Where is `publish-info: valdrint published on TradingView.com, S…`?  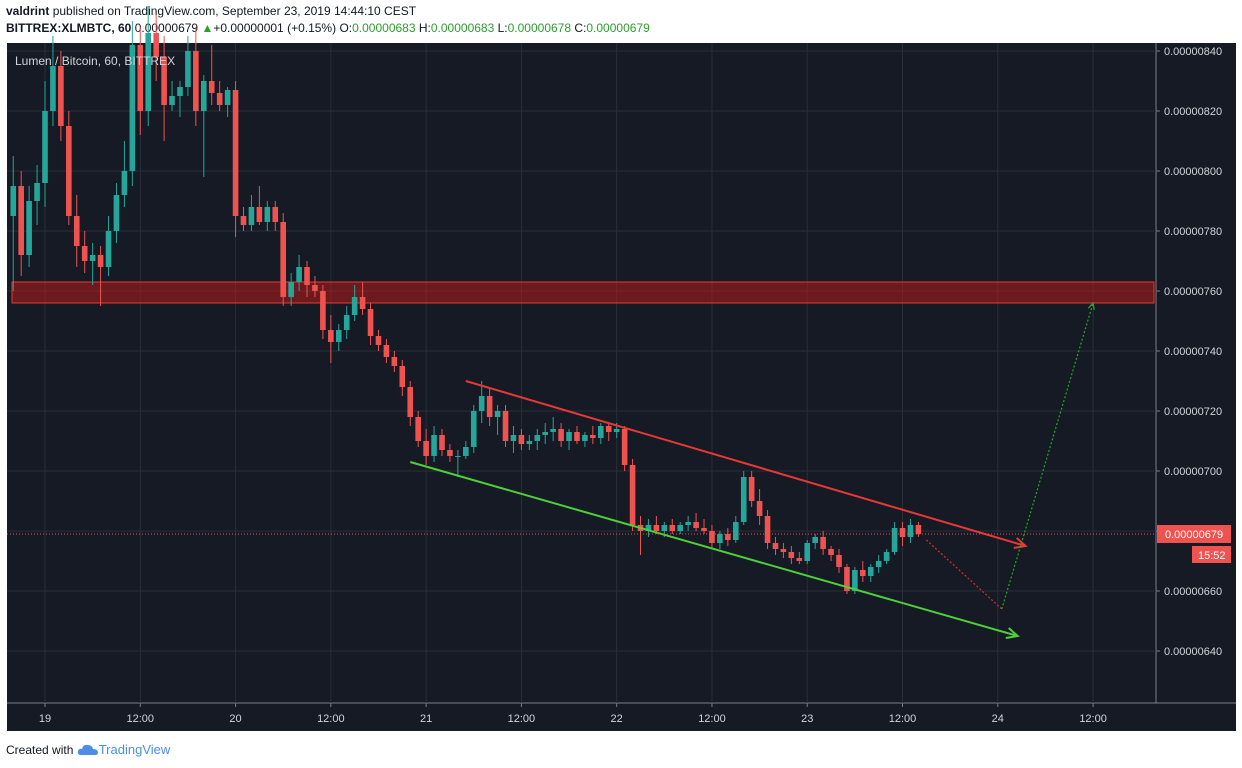 publish-info: valdrint published on TradingView.com, S… is located at coordinates (211, 11).